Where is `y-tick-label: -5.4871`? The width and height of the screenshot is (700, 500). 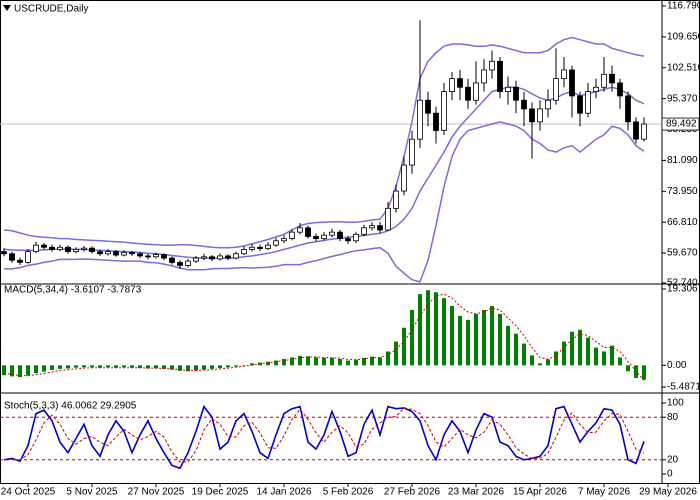
y-tick-label: -5.4871 is located at coordinates (683, 387).